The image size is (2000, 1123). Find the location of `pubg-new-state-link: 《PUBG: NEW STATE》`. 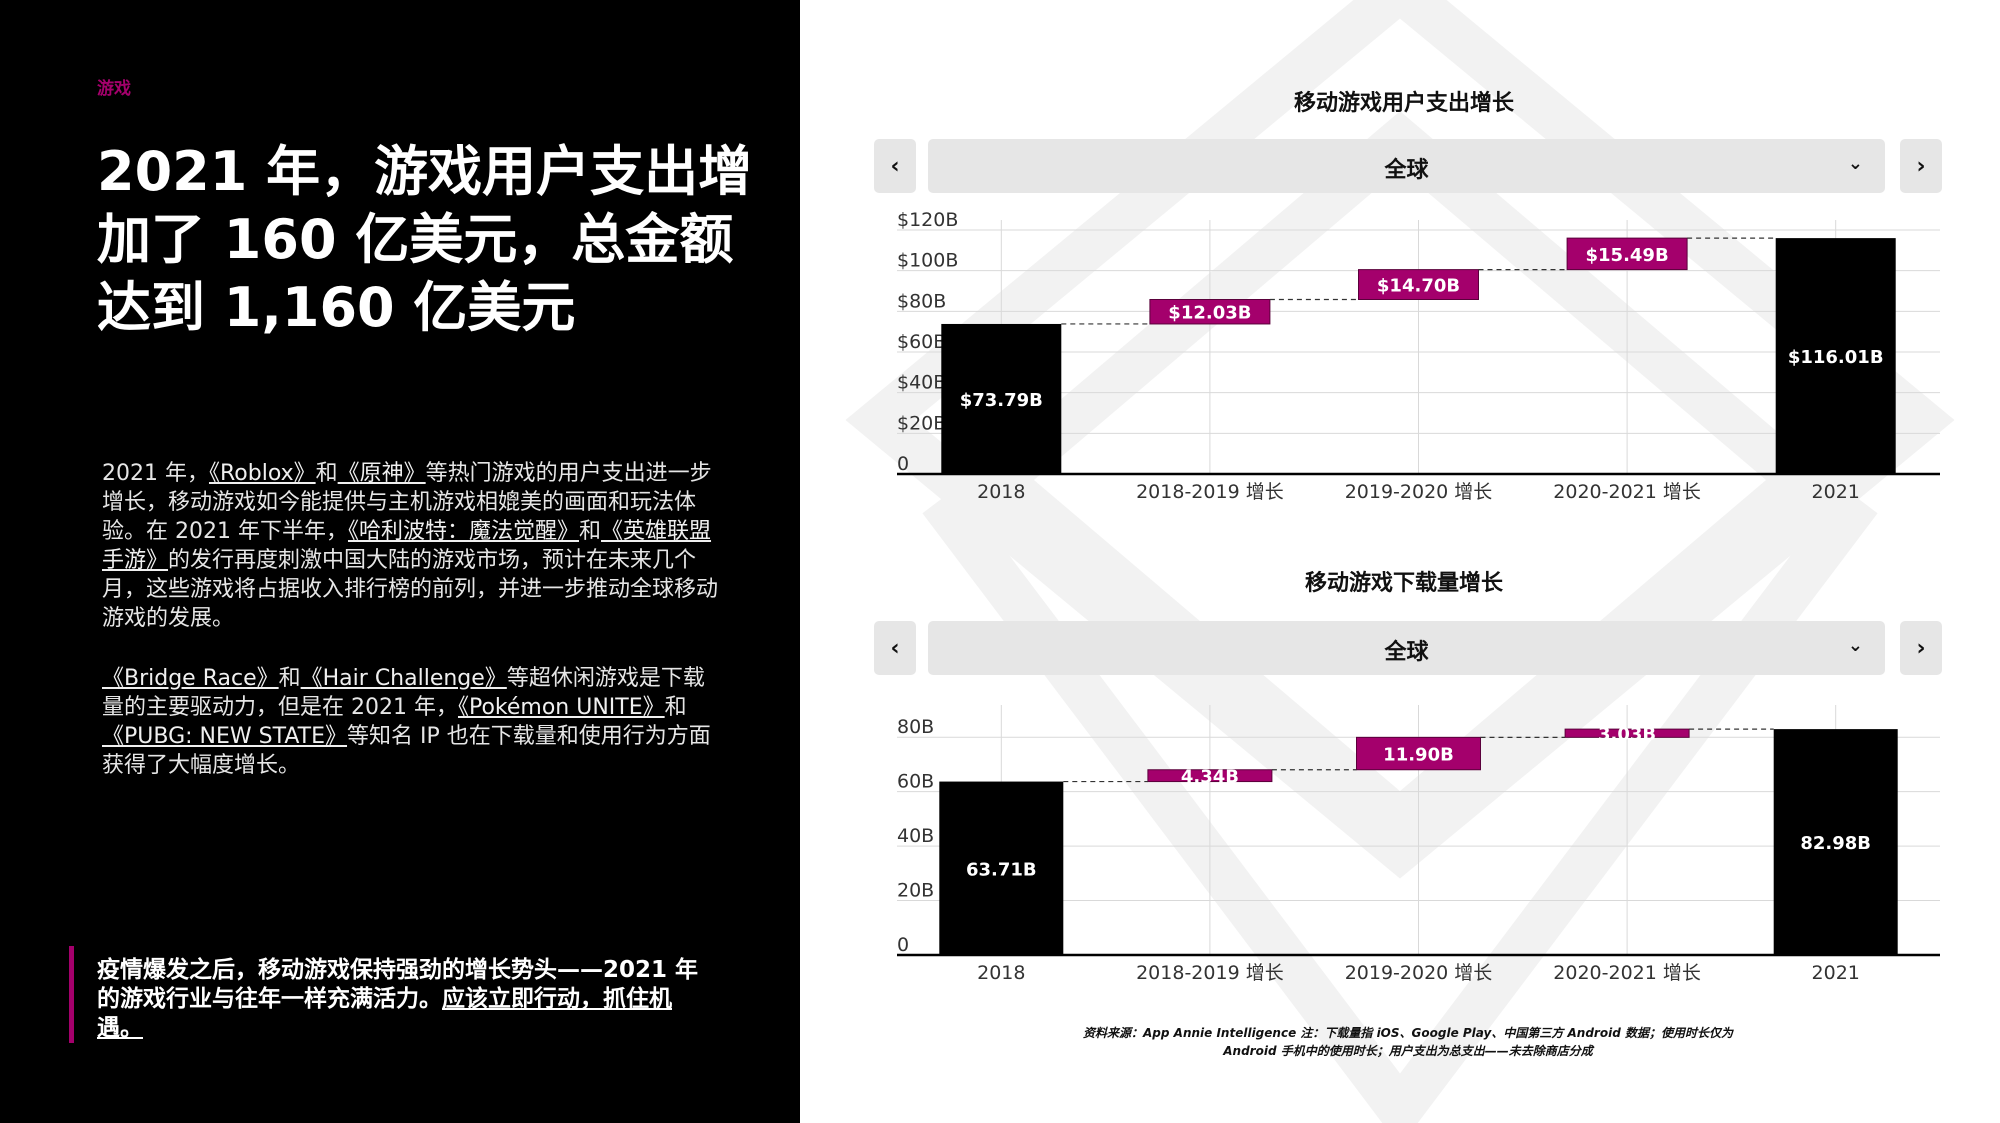

pubg-new-state-link: 《PUBG: NEW STATE》 is located at coordinates (225, 736).